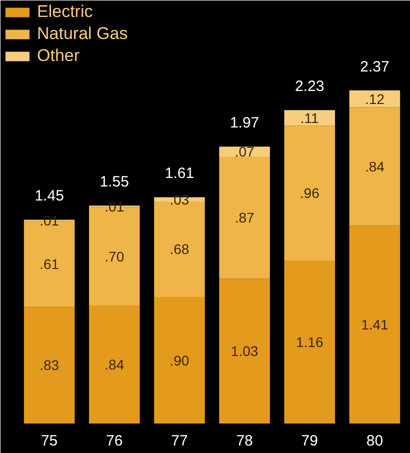 This screenshot has height=453, width=410. What do you see at coordinates (244, 152) in the screenshot?
I see `data-label: .07` at bounding box center [244, 152].